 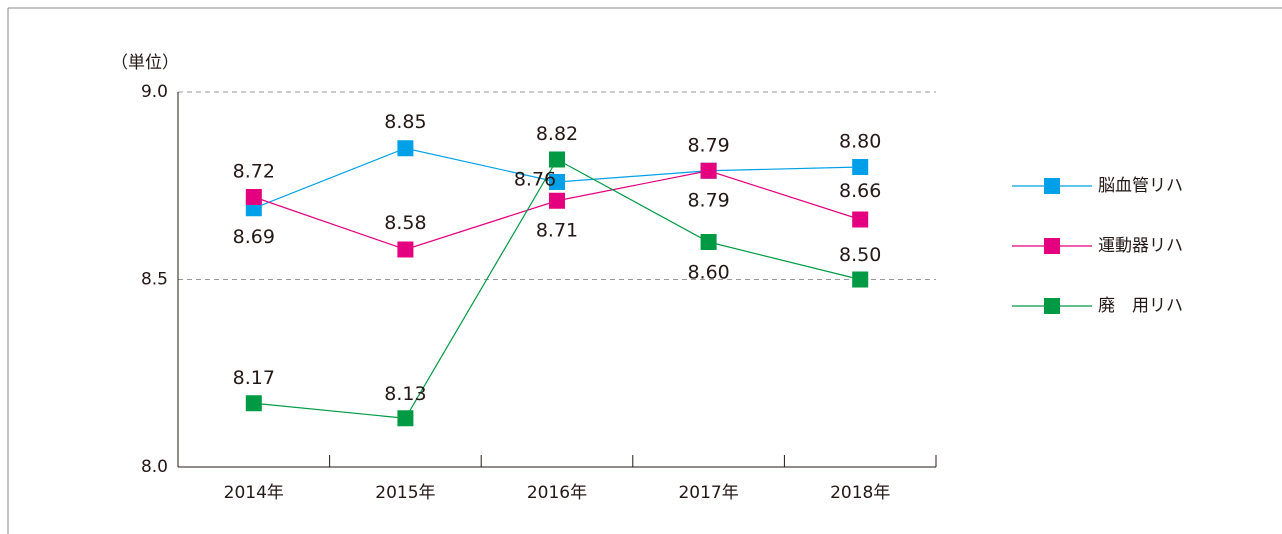 I want to click on legend-label: 脳血管リハ, so click(x=1140, y=186).